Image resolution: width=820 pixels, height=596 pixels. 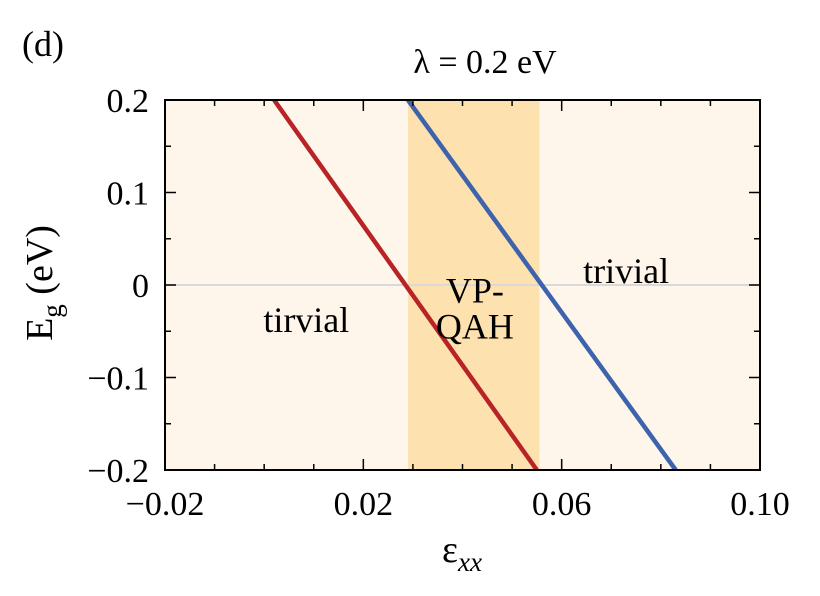 What do you see at coordinates (364, 504) in the screenshot?
I see `x-tick-label: 0.02` at bounding box center [364, 504].